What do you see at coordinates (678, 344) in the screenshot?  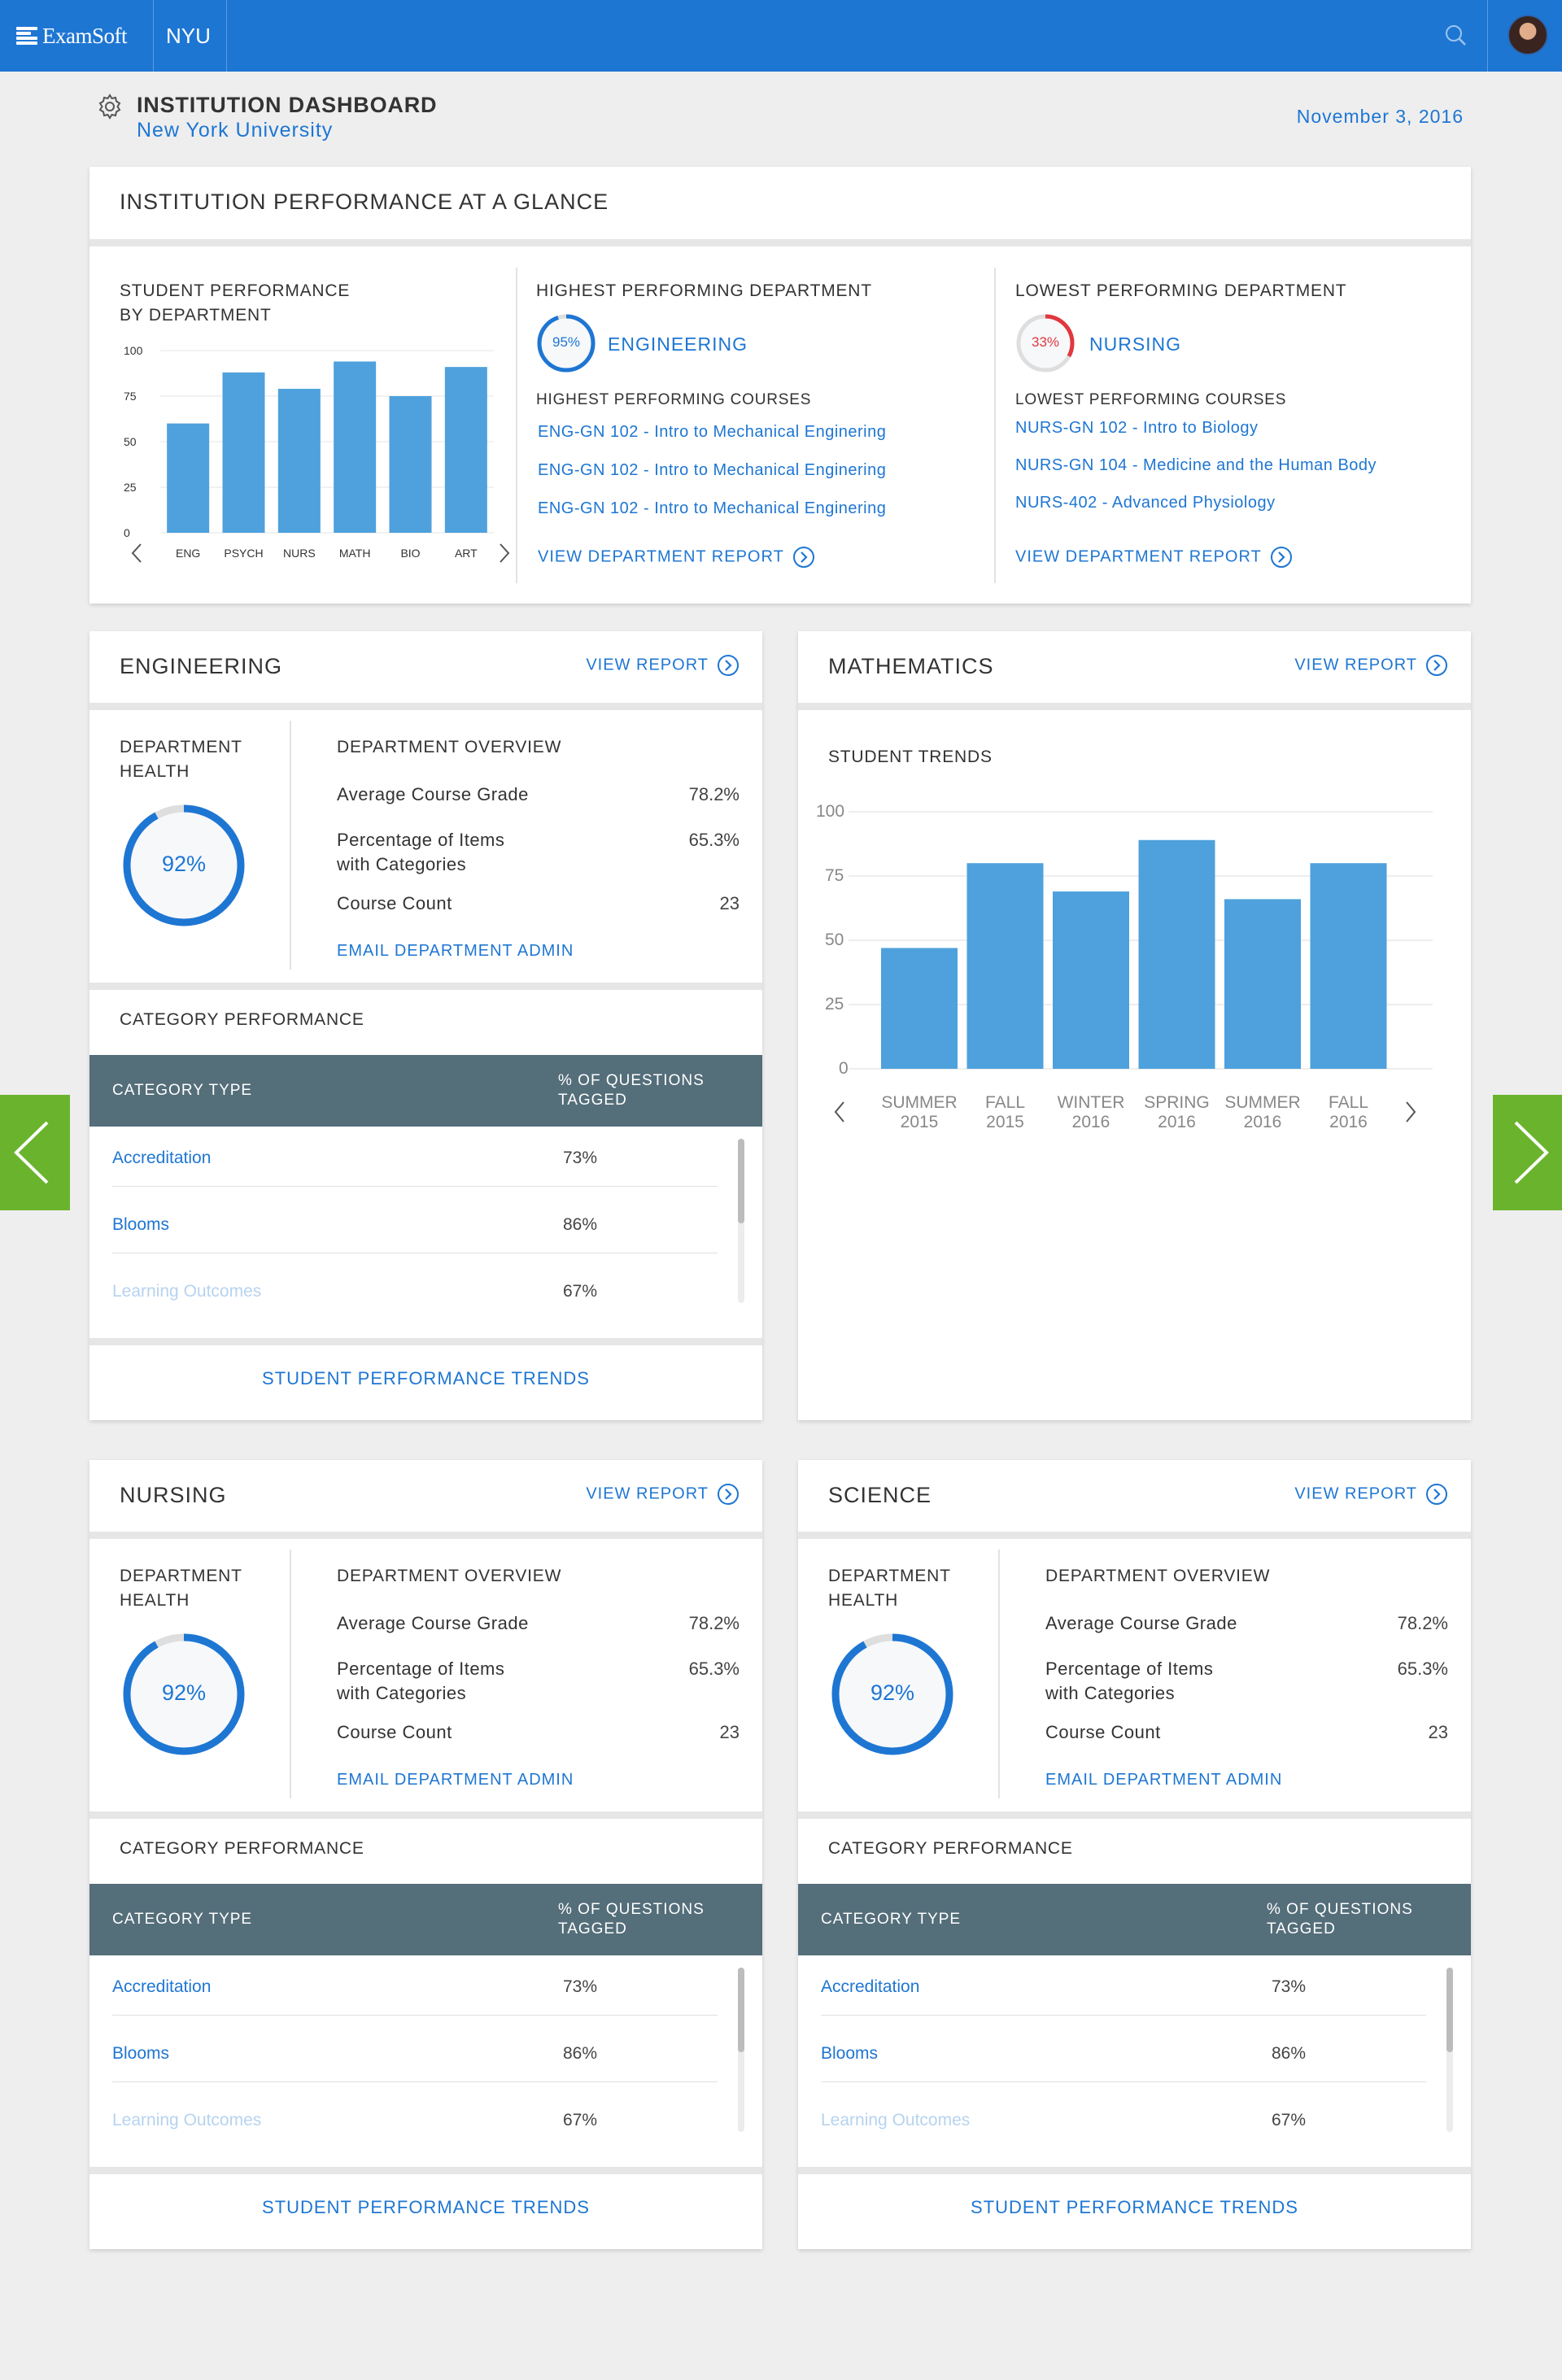 I see `highest-department-link: ENGINEERING` at bounding box center [678, 344].